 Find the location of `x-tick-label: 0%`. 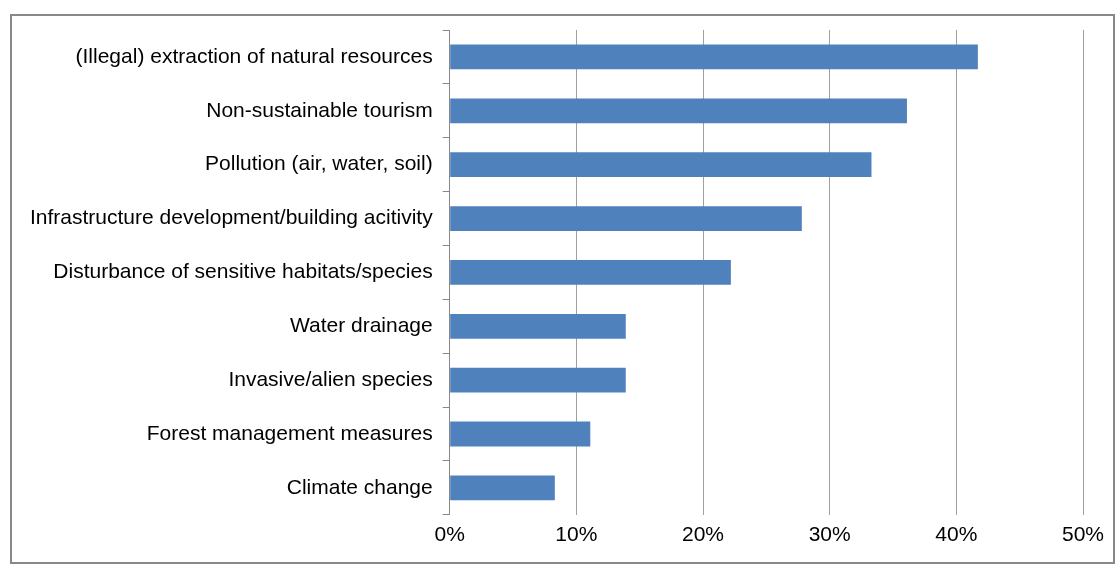

x-tick-label: 0% is located at coordinates (449, 534).